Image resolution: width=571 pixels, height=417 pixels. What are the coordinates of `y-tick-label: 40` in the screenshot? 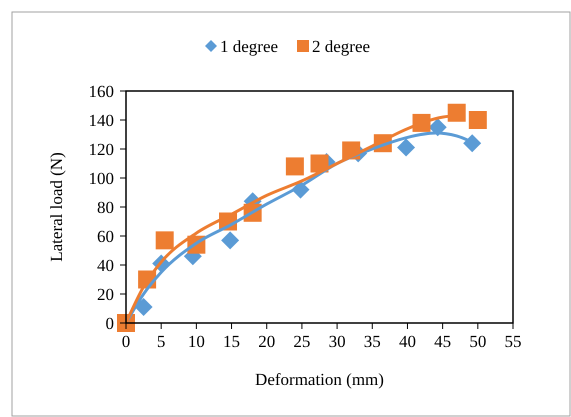 It's located at (105, 265).